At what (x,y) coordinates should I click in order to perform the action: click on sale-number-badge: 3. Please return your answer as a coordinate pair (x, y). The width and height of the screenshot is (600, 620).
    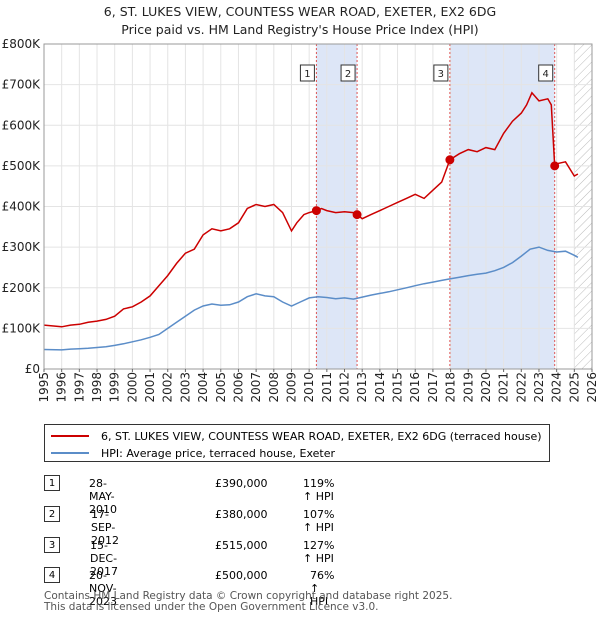
    Looking at the image, I should click on (52, 545).